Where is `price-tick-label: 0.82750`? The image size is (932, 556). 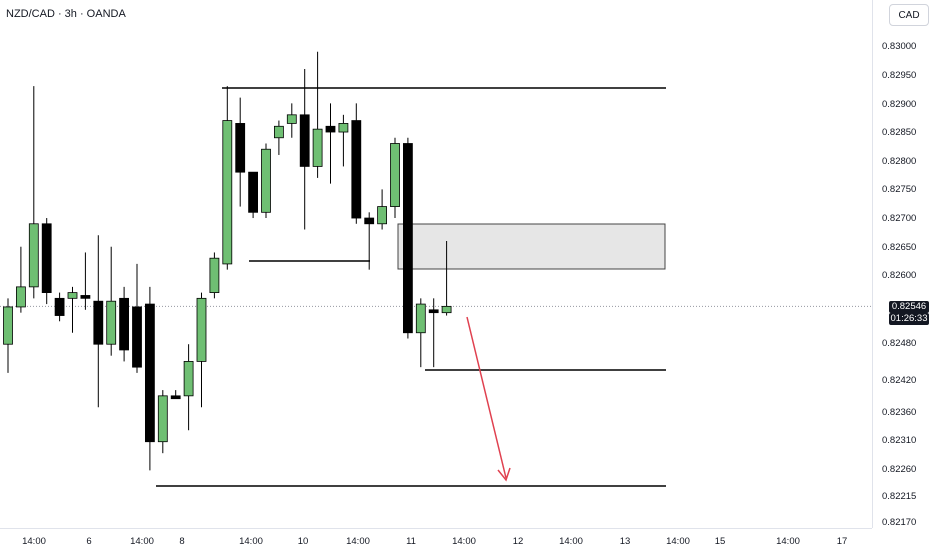
price-tick-label: 0.82750 is located at coordinates (899, 189).